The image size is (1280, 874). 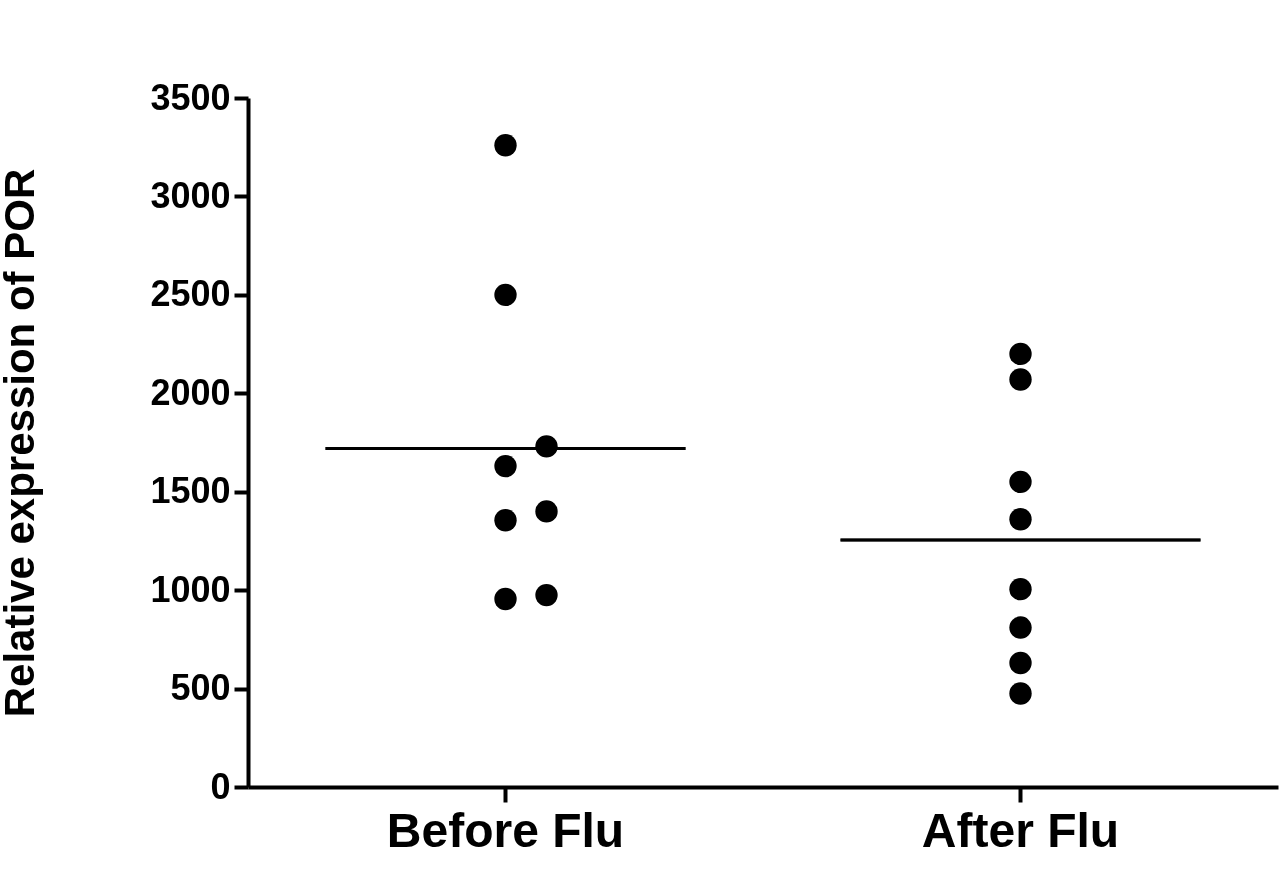 What do you see at coordinates (1020, 830) in the screenshot?
I see `x-tick-label: After Flu` at bounding box center [1020, 830].